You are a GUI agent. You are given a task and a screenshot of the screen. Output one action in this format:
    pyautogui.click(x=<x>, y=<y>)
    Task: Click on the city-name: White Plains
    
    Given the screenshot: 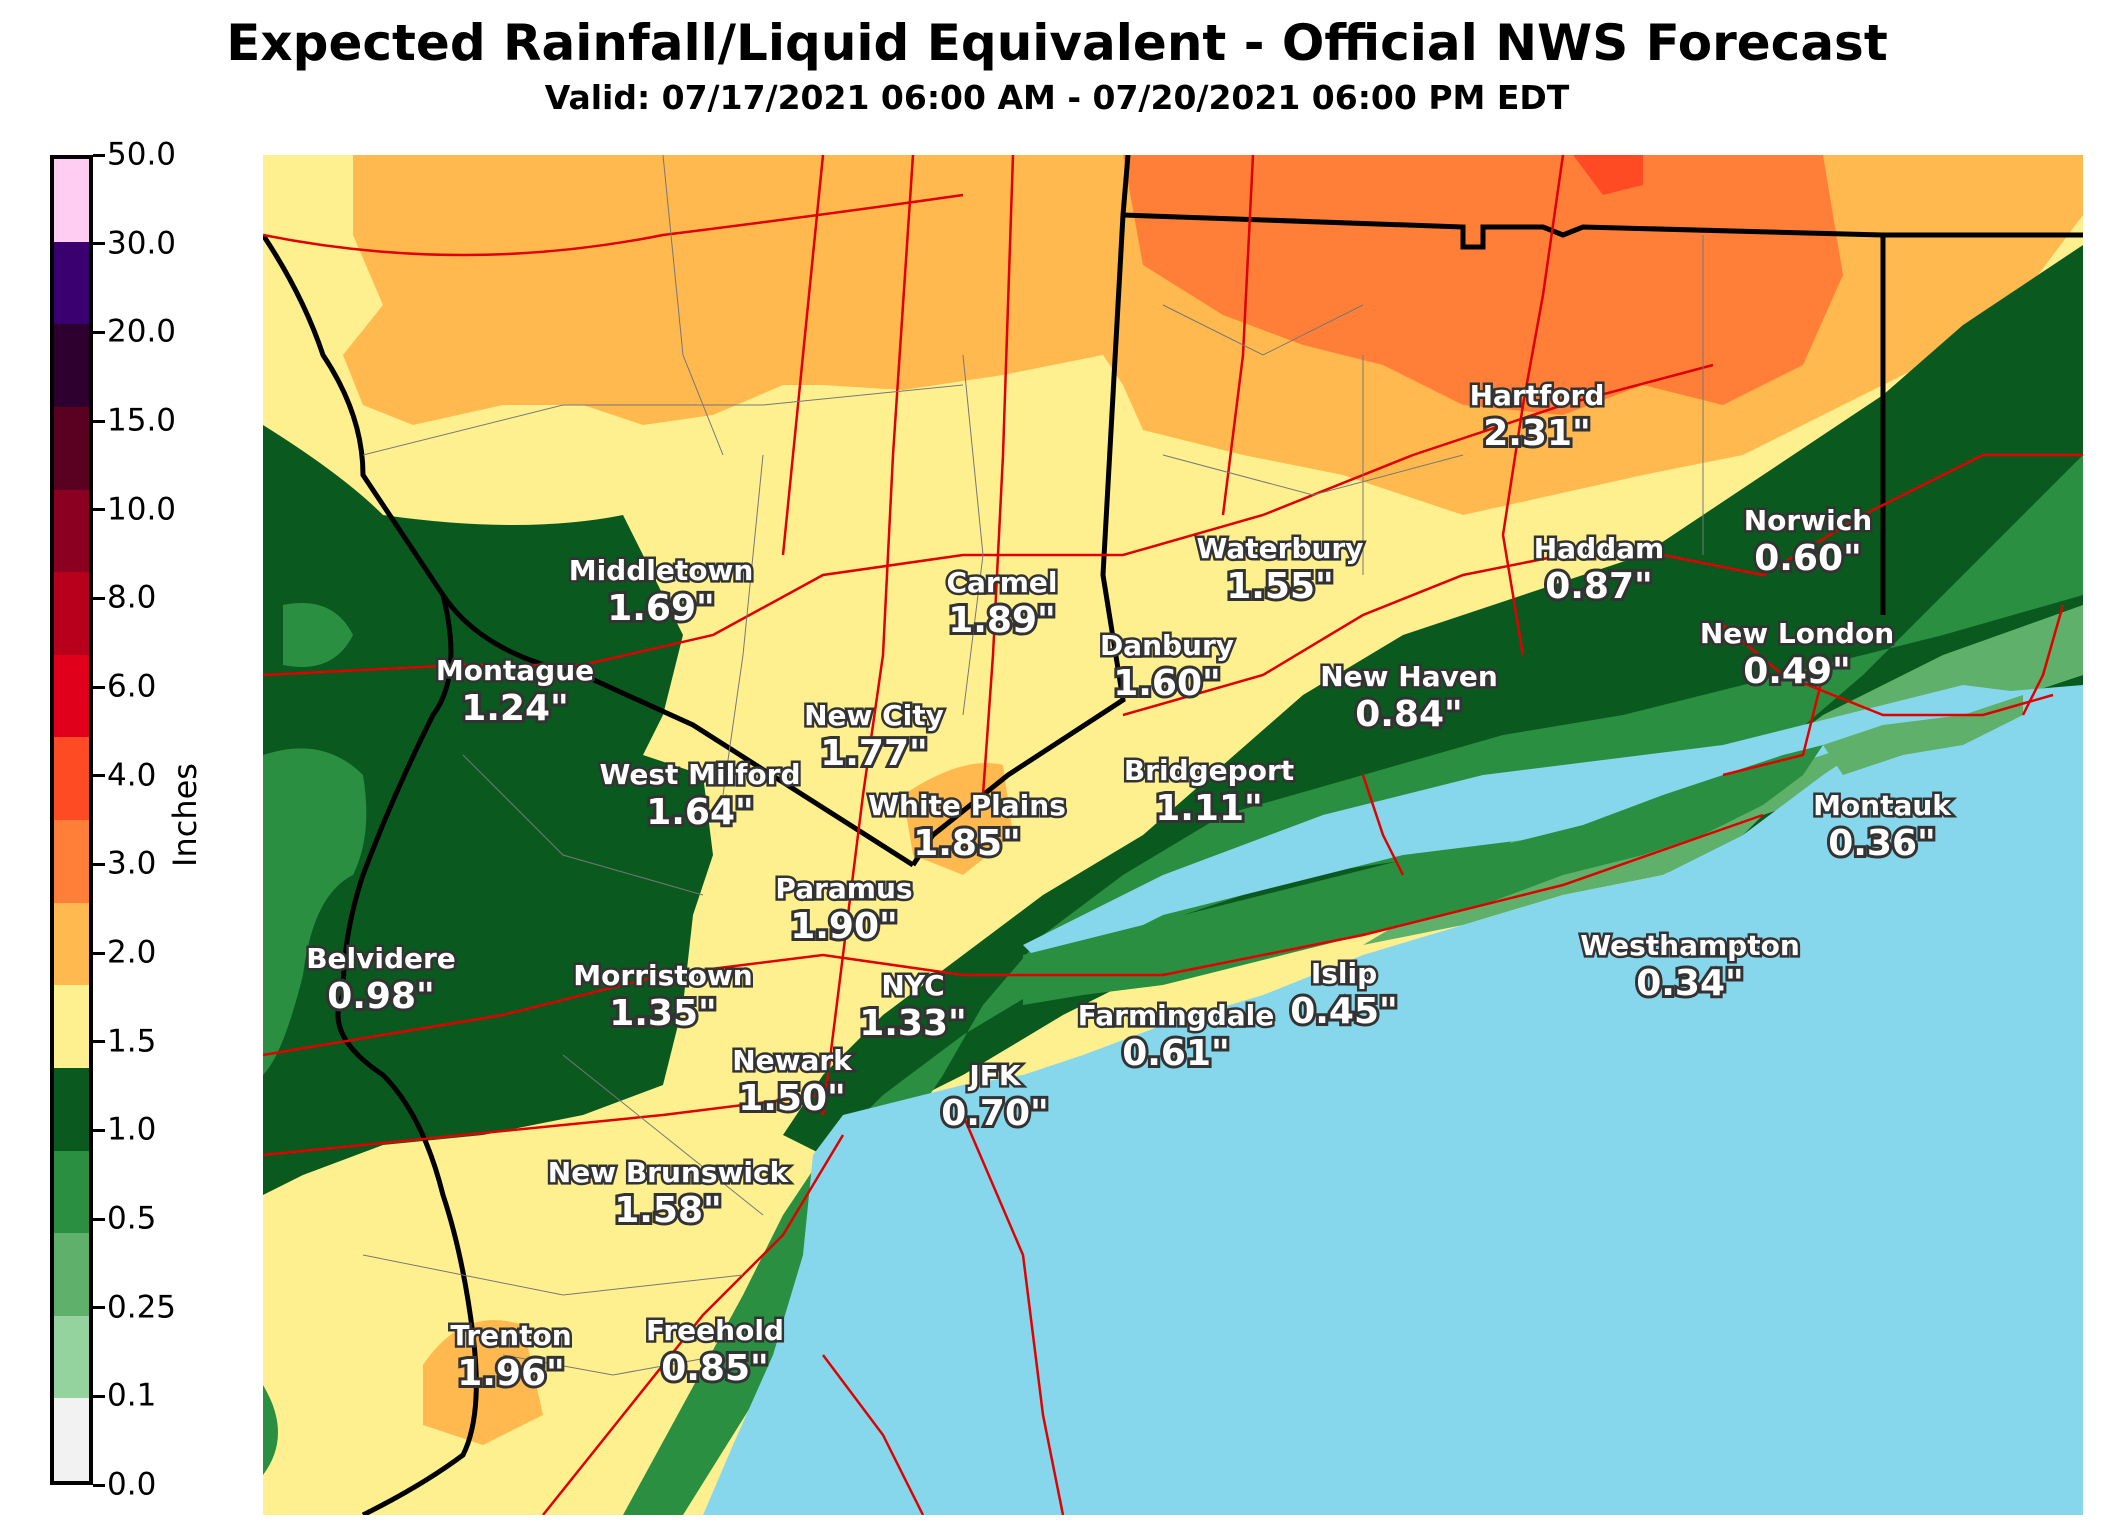 What is the action you would take?
    pyautogui.click(x=967, y=805)
    